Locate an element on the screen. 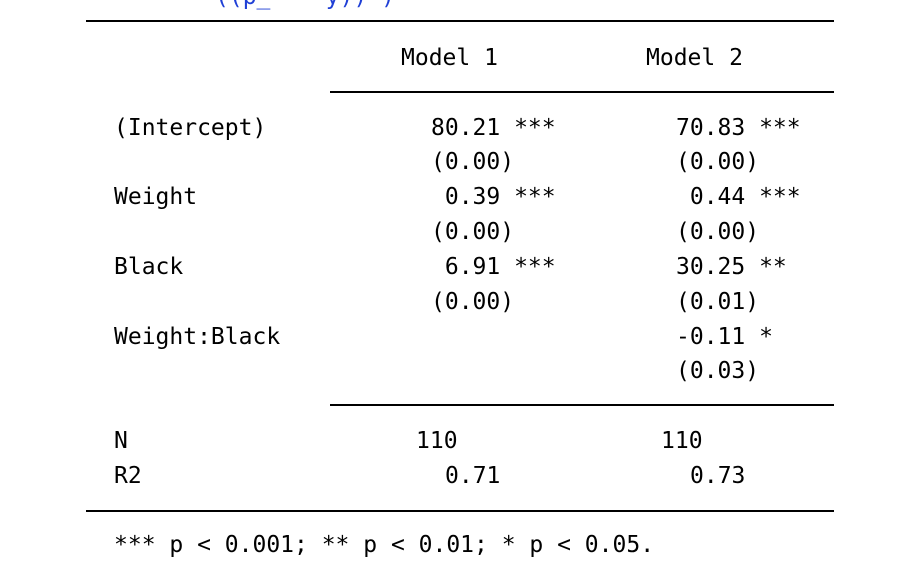  row-label-weight-black: Weight:Black is located at coordinates (197, 337).